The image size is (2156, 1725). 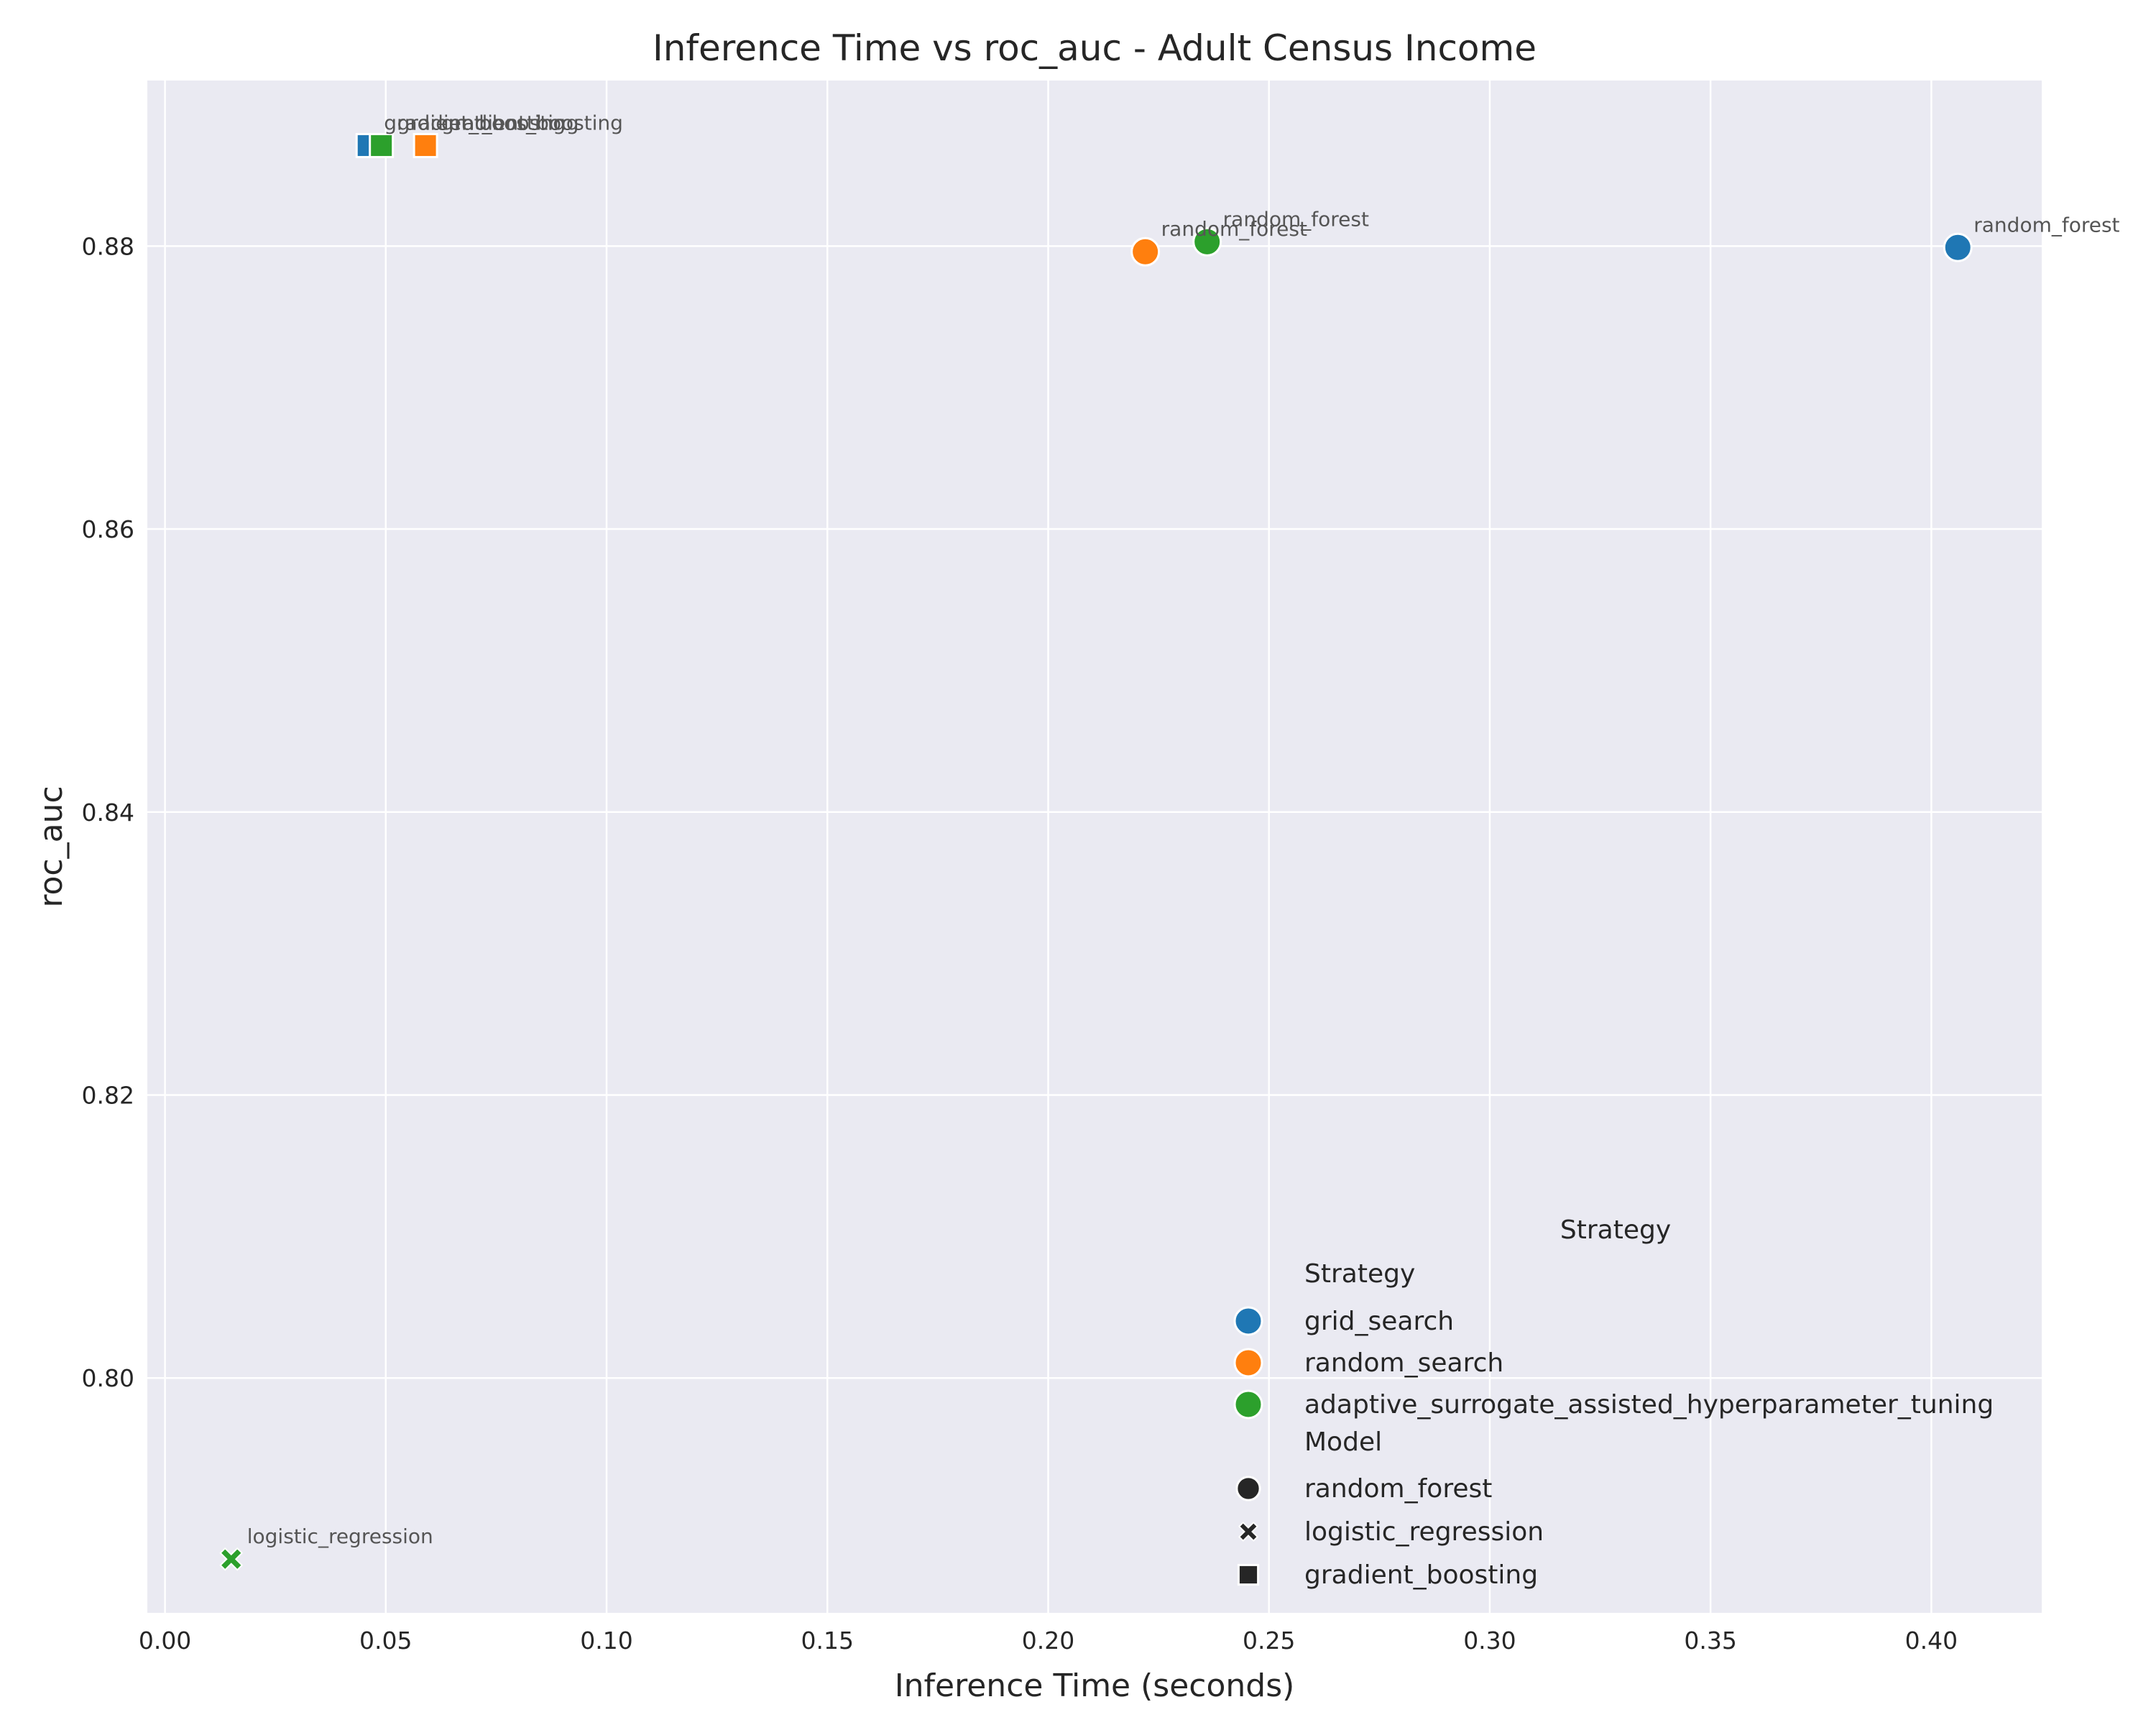 I want to click on x-tick-label: 0.05, so click(x=385, y=1641).